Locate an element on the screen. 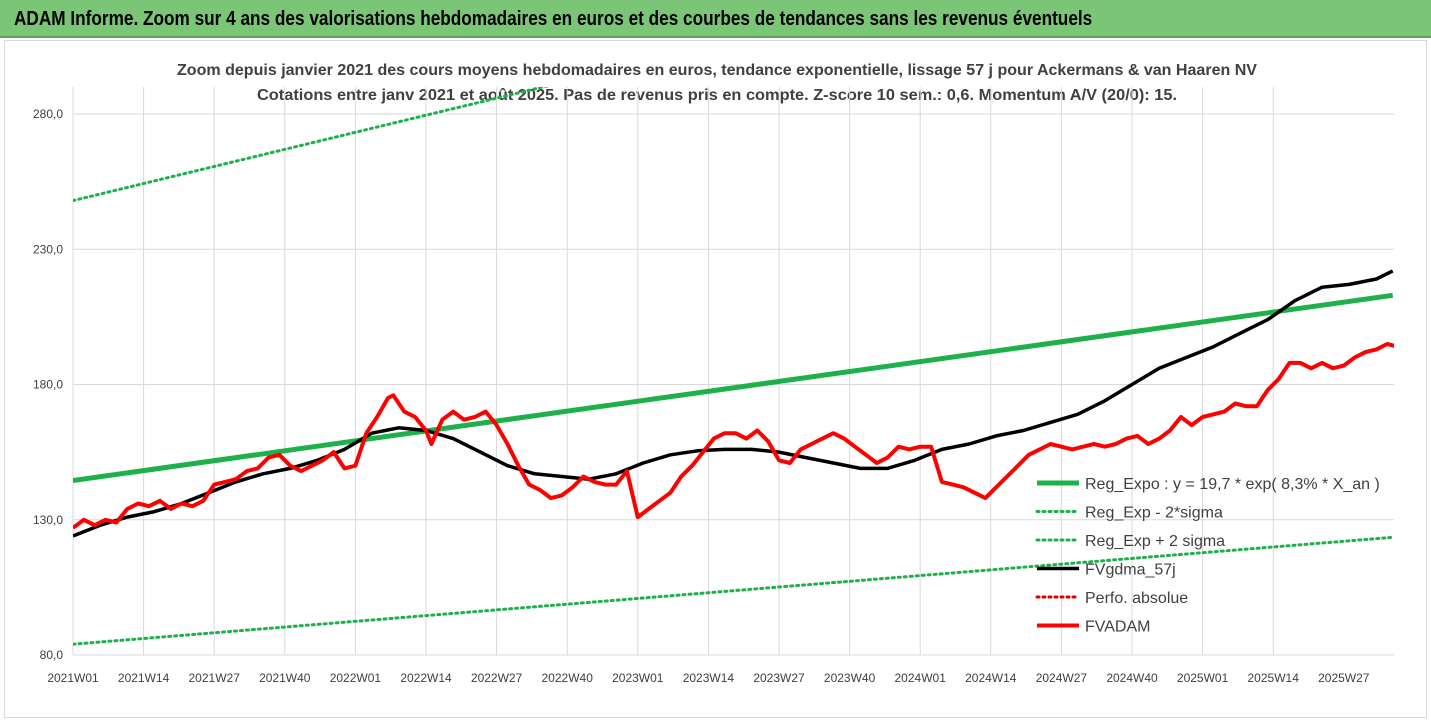 The height and width of the screenshot is (722, 1431). x-tick-label: 2021W27 is located at coordinates (215, 678).